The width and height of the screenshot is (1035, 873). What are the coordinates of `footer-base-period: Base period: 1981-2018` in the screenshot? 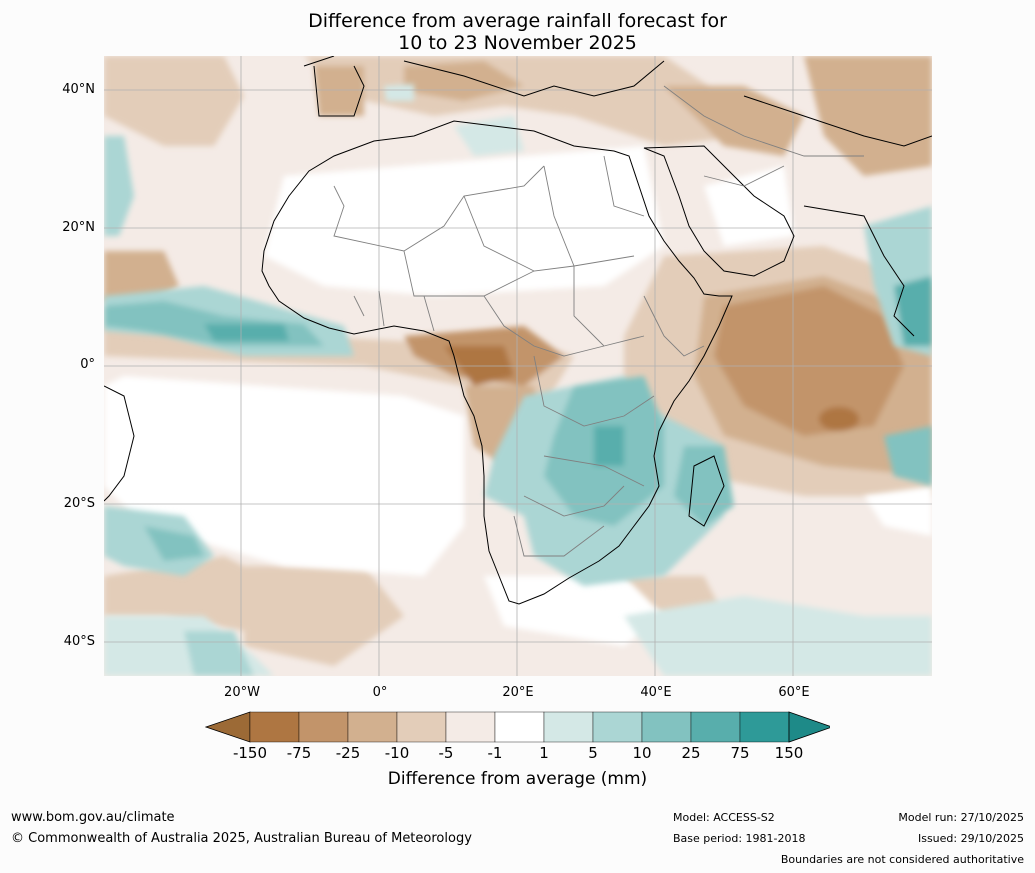 It's located at (739, 838).